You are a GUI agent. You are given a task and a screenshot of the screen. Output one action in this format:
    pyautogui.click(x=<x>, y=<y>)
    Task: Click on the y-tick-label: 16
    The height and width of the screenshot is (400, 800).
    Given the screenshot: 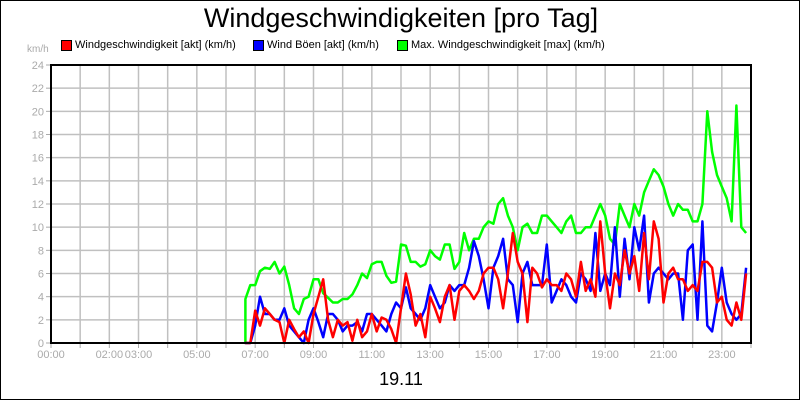 What is the action you would take?
    pyautogui.click(x=38, y=159)
    